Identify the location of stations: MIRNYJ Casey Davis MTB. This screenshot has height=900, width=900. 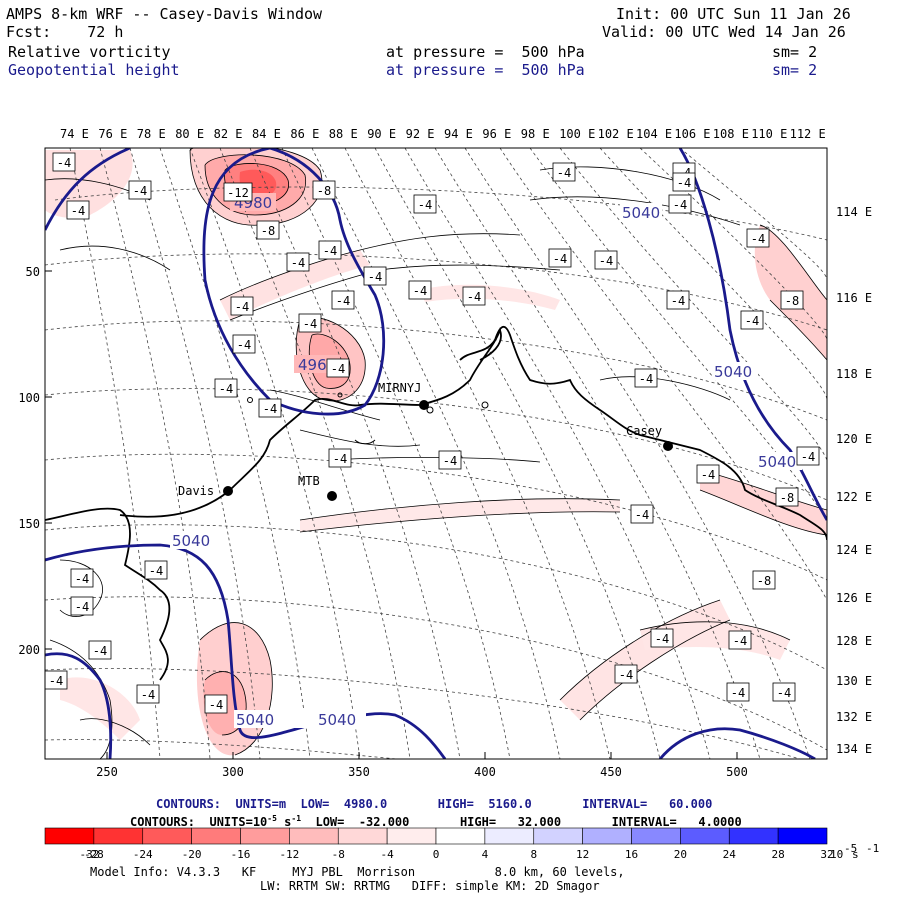
(425, 441).